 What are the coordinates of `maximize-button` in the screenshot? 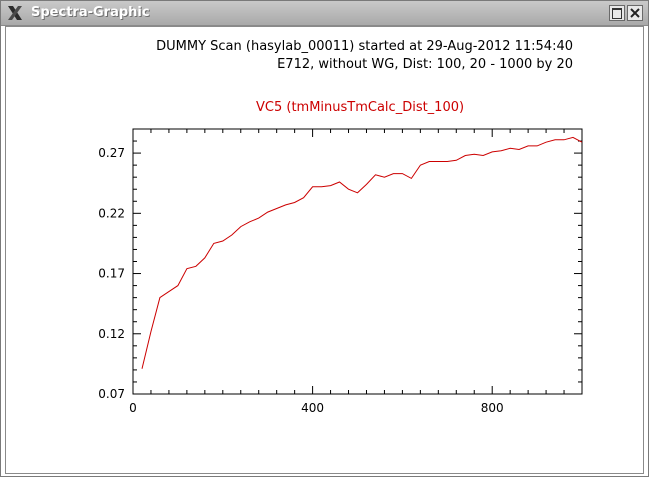 It's located at (617, 13).